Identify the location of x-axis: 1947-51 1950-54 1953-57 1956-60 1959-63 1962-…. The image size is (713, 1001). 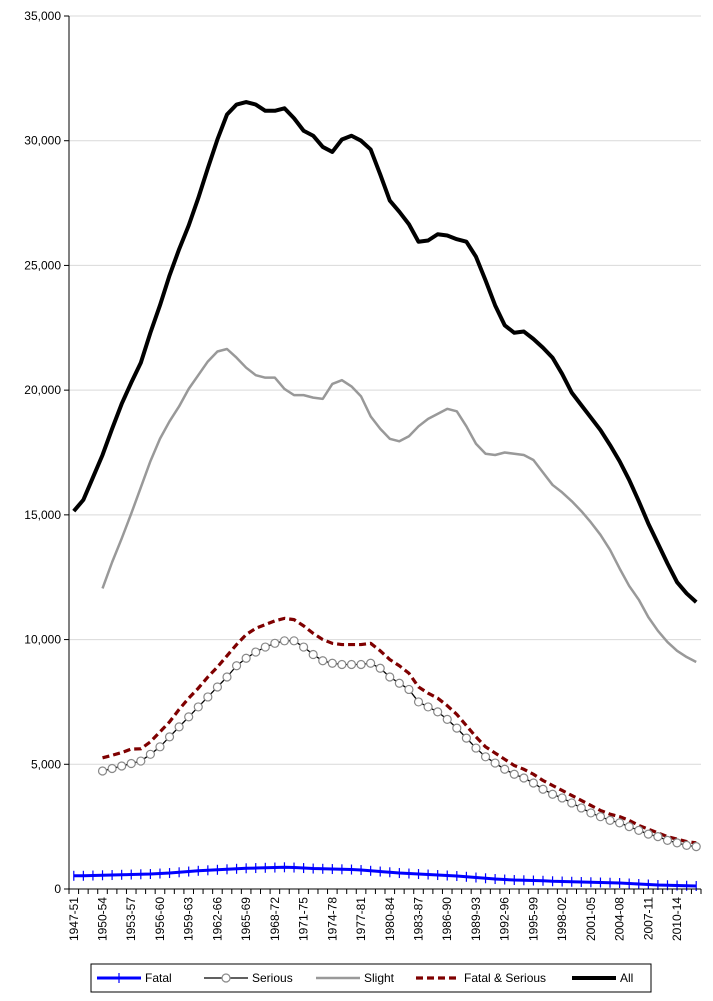
(384, 915).